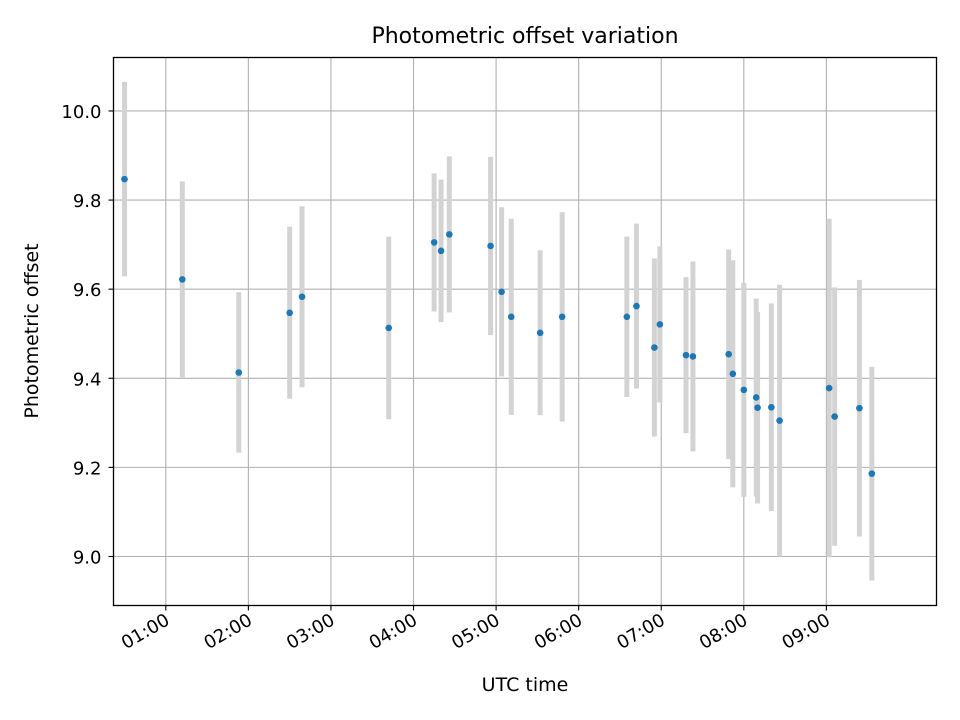  What do you see at coordinates (32, 330) in the screenshot?
I see `y-axis-label: Photometric offset` at bounding box center [32, 330].